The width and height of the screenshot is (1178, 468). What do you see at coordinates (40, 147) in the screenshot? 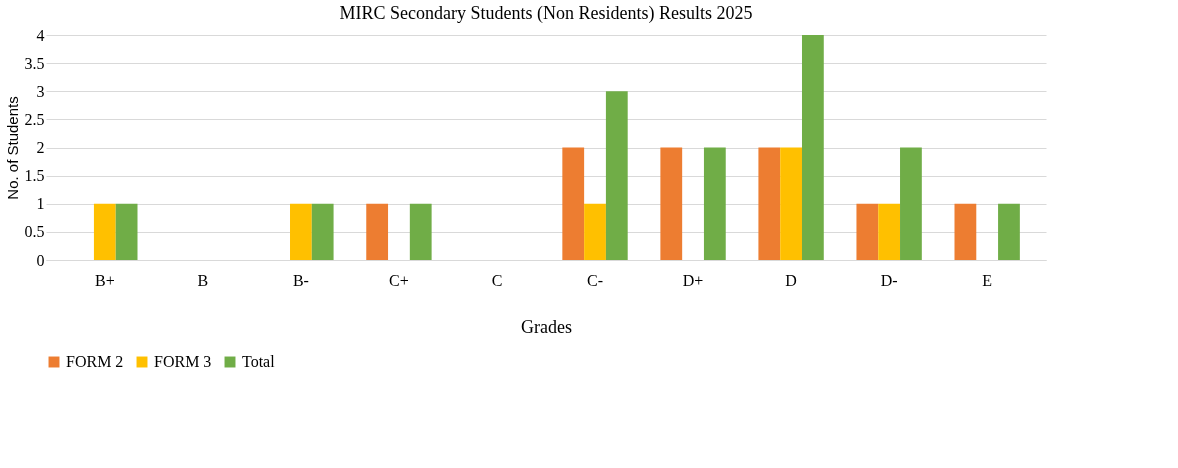
I see `y-tick-label: 2` at bounding box center [40, 147].